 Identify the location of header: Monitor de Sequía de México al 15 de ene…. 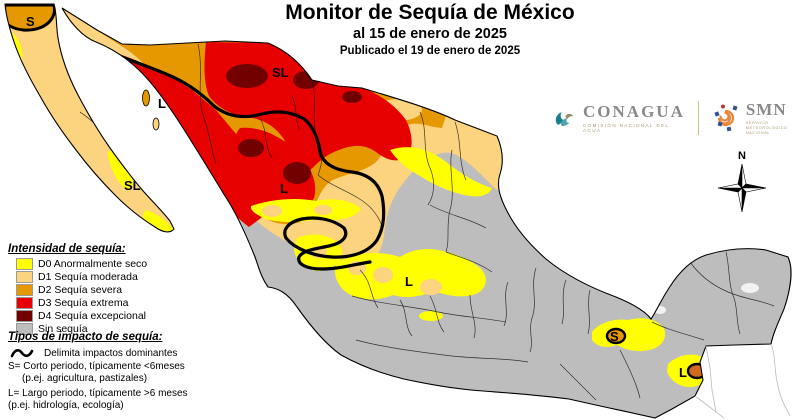
(430, 29).